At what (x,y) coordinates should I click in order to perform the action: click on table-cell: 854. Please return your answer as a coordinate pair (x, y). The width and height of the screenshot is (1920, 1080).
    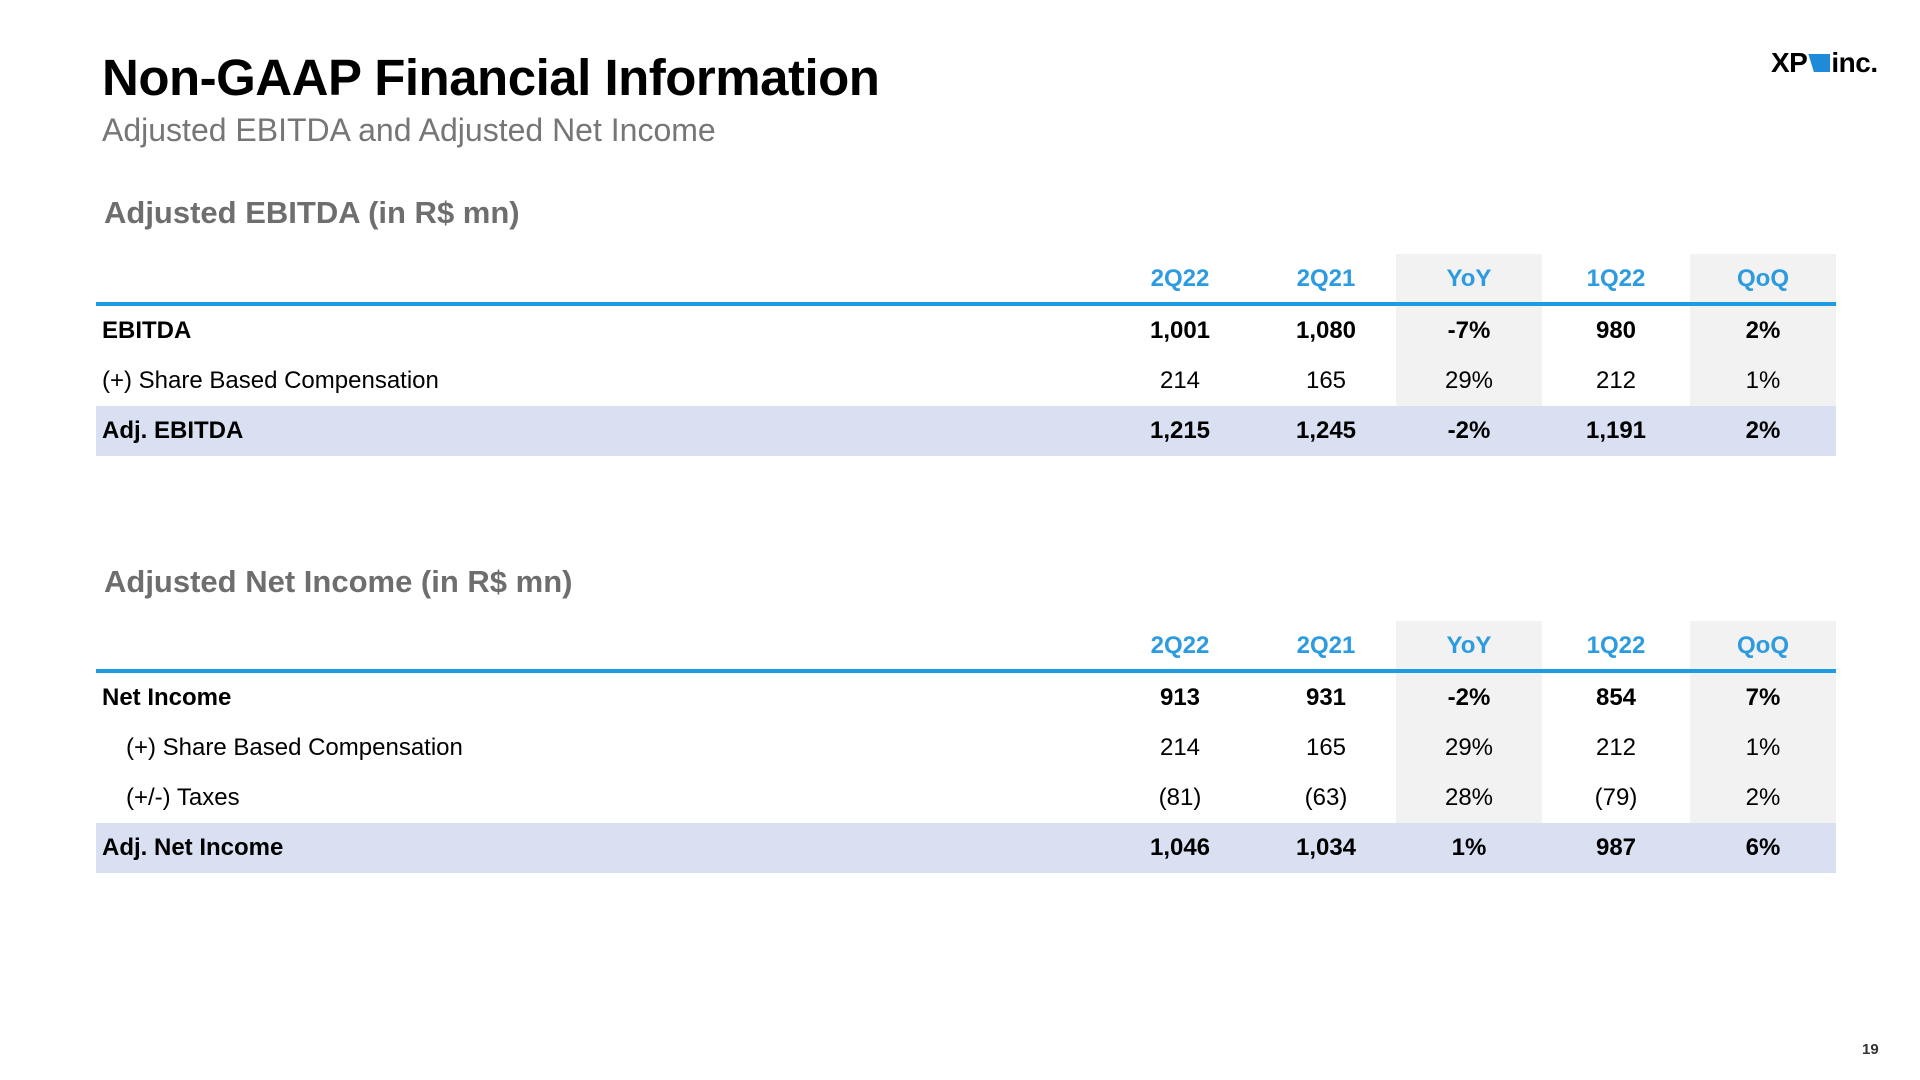
    Looking at the image, I should click on (1616, 697).